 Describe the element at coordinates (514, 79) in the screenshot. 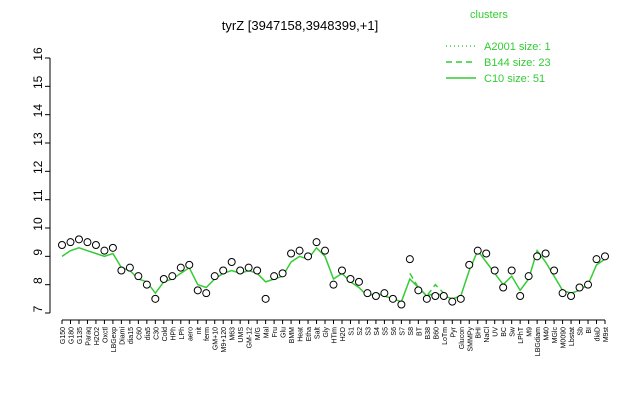

I see `legend-label: C10 size: 51` at that location.